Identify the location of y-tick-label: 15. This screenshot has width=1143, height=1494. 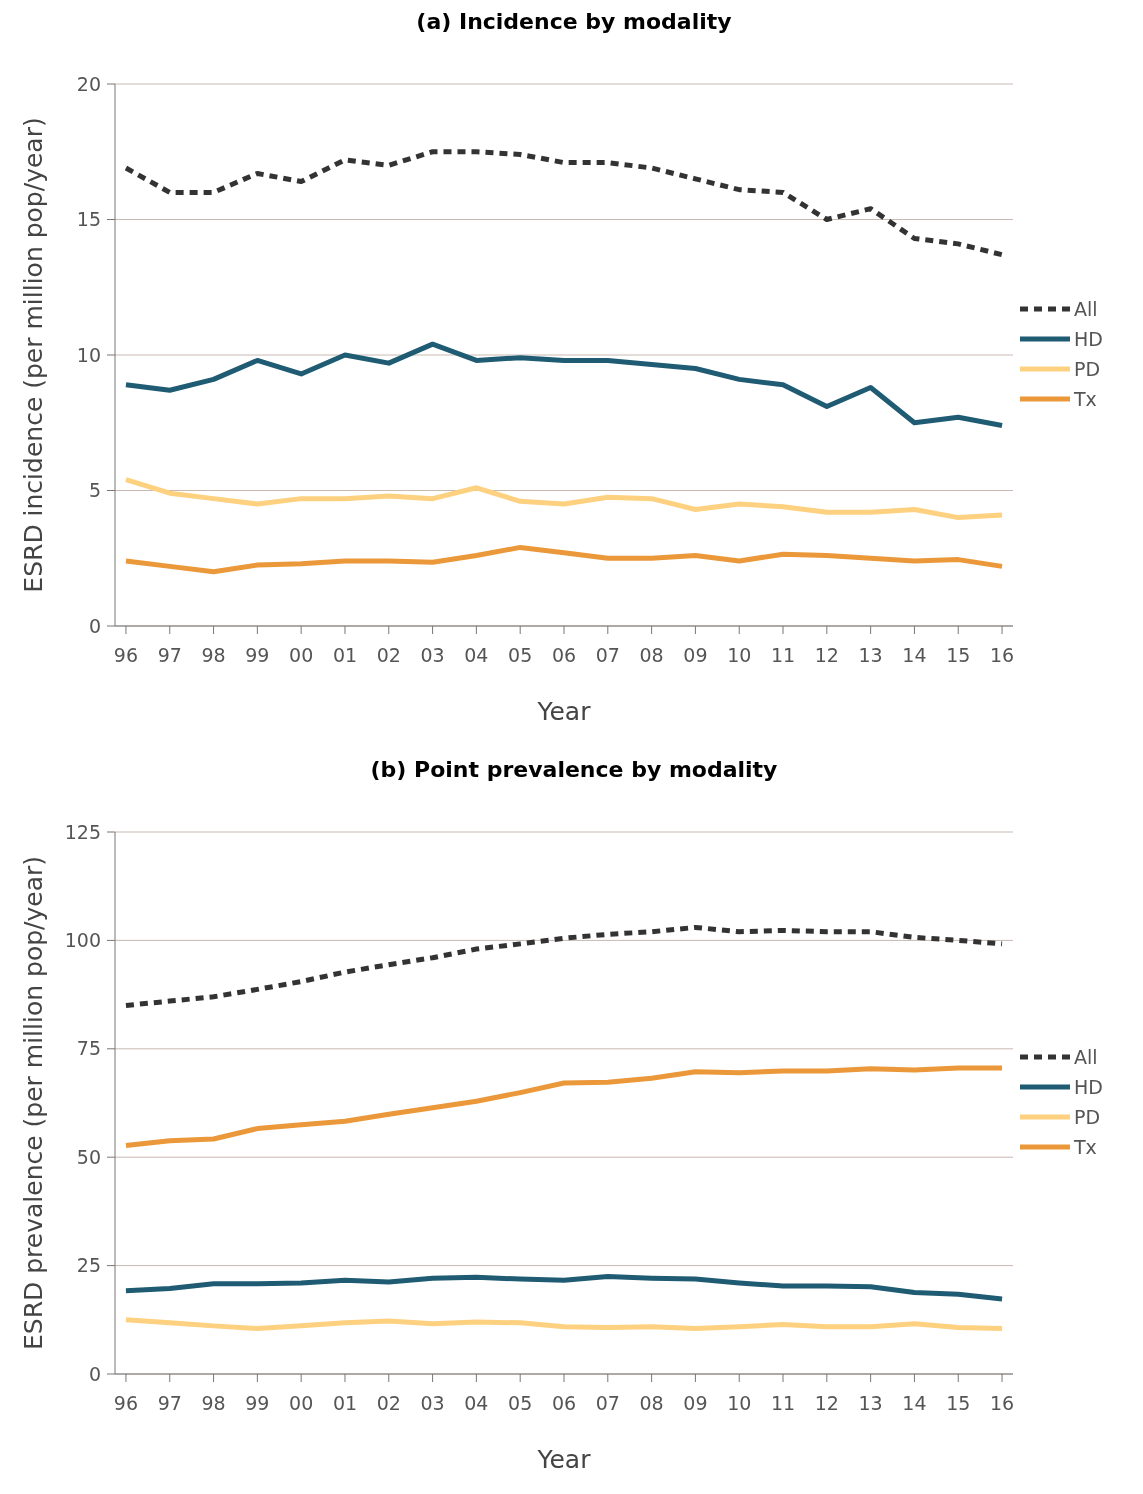
(88, 219).